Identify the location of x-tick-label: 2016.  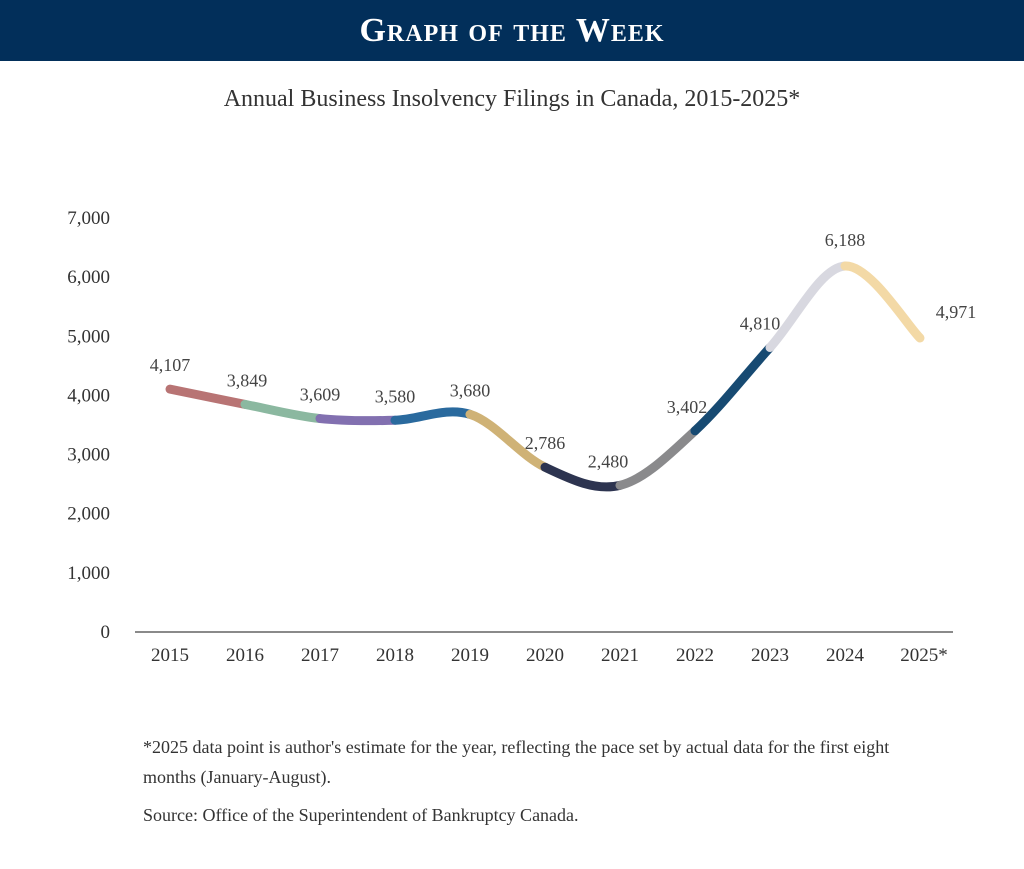
(245, 655).